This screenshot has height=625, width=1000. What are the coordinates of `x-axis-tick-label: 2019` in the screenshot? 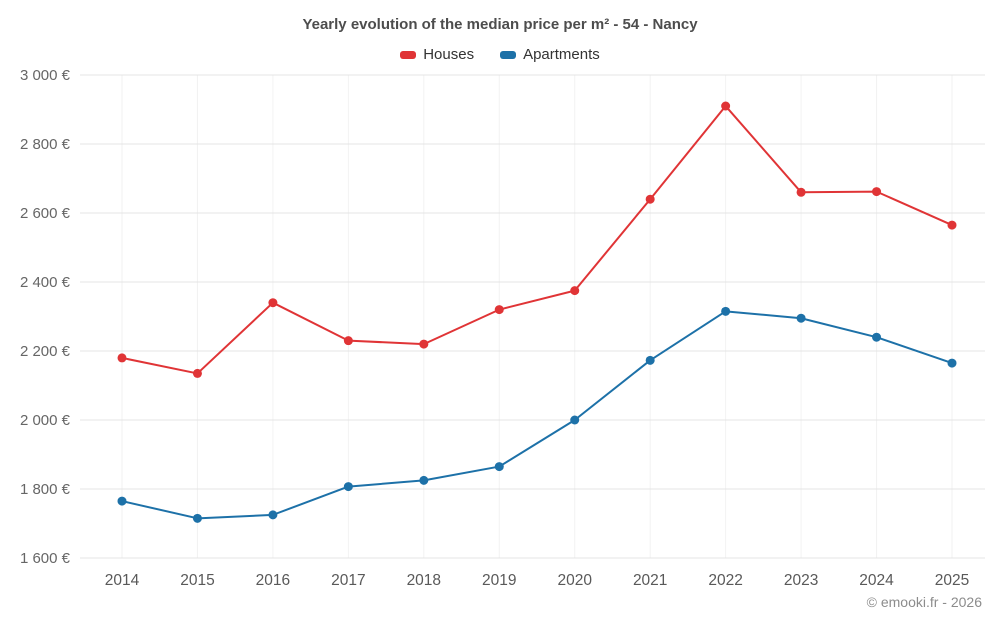 It's located at (499, 580).